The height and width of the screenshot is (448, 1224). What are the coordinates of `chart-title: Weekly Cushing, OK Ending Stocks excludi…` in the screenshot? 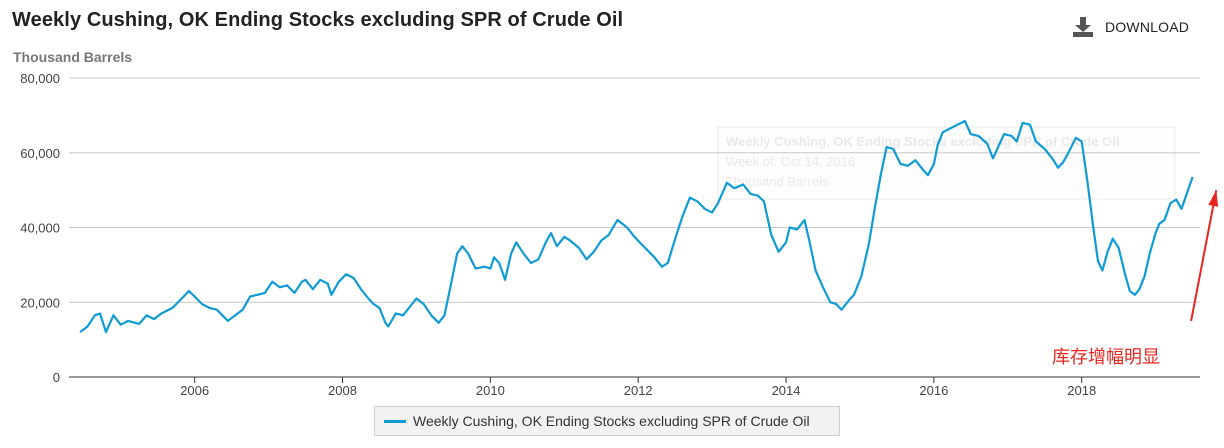 It's located at (318, 20).